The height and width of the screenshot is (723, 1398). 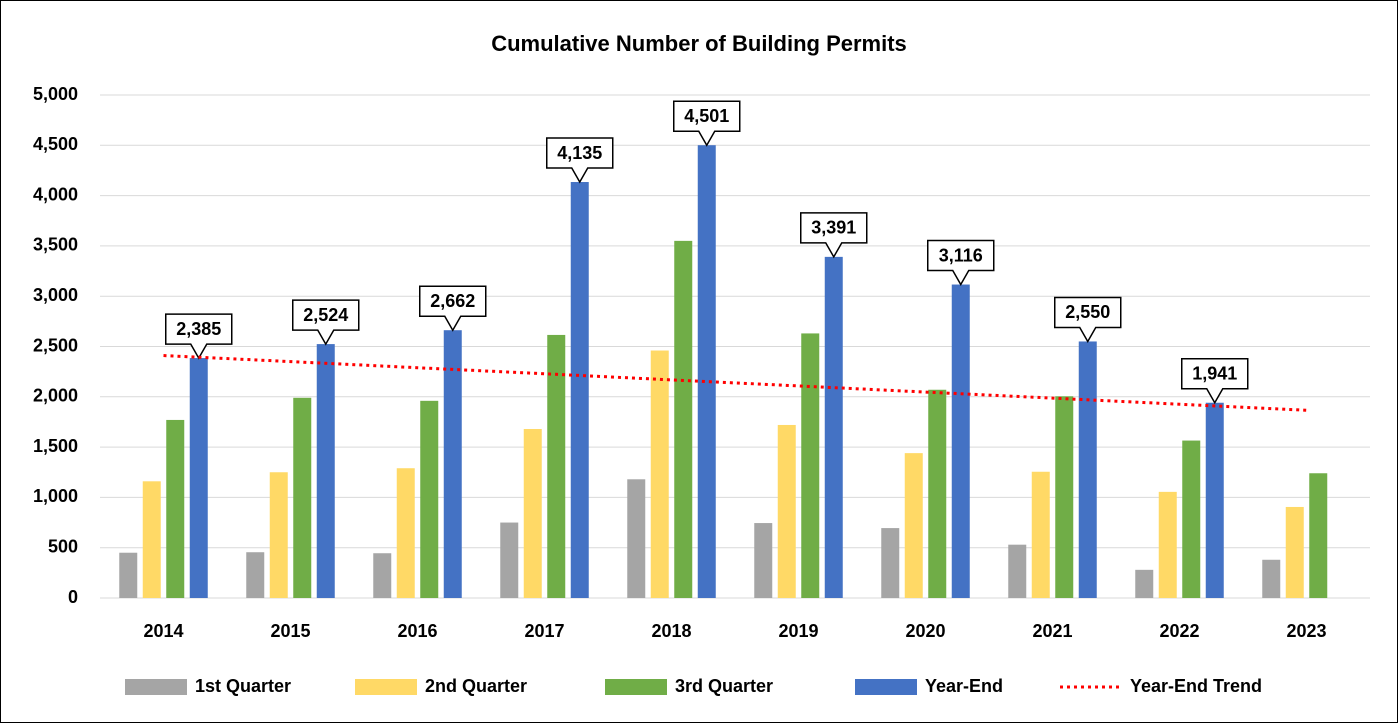 I want to click on value-label: 4,135, so click(x=579, y=153).